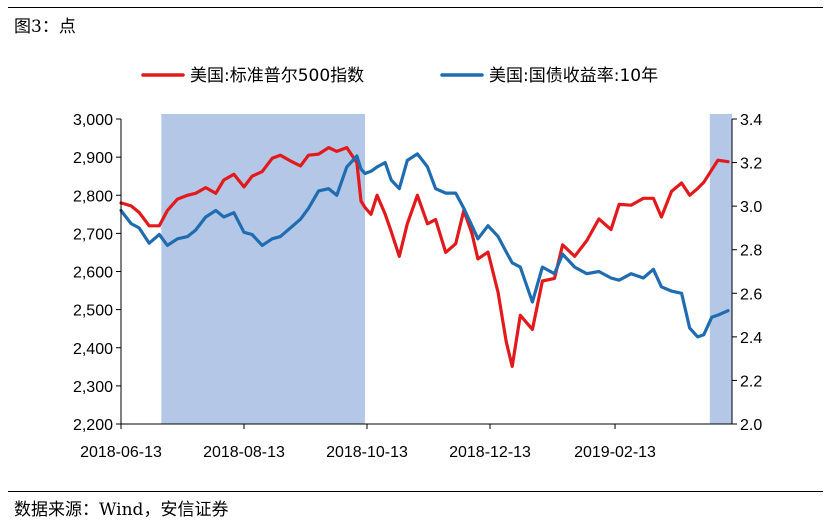  What do you see at coordinates (751, 164) in the screenshot?
I see `y-right-tick-label: 3.2` at bounding box center [751, 164].